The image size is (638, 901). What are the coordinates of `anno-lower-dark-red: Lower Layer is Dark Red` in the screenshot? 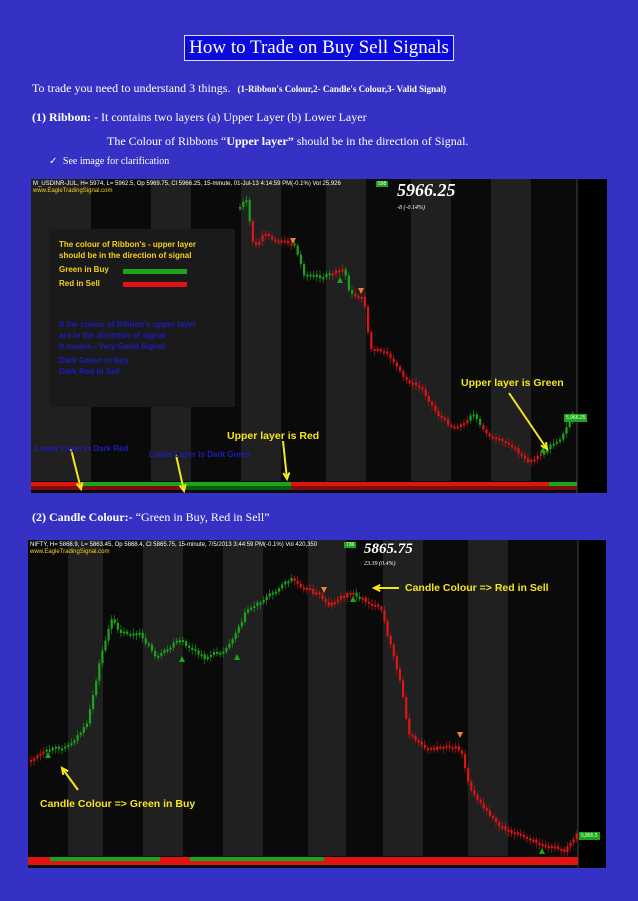 It's located at (82, 448).